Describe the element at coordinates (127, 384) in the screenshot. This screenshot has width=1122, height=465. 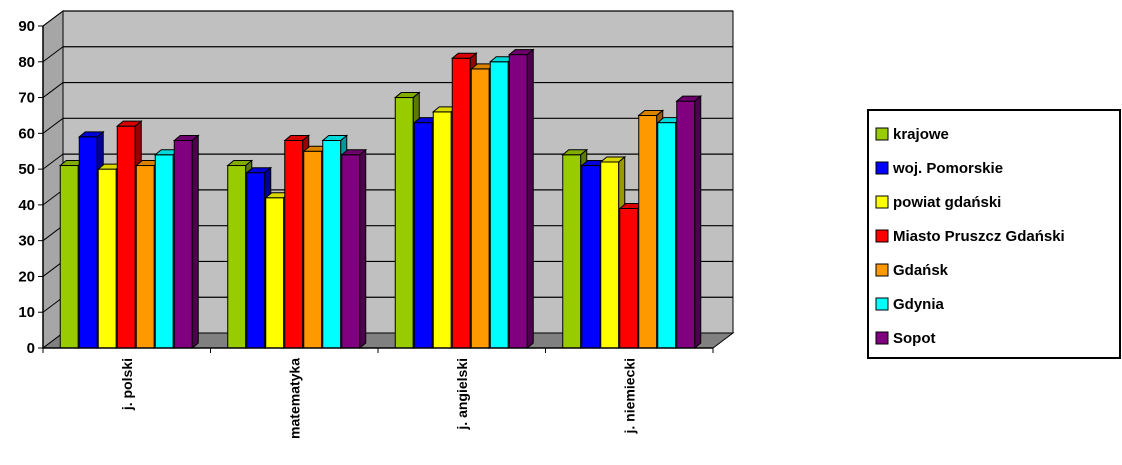
I see `x-category-label: j. polski` at that location.